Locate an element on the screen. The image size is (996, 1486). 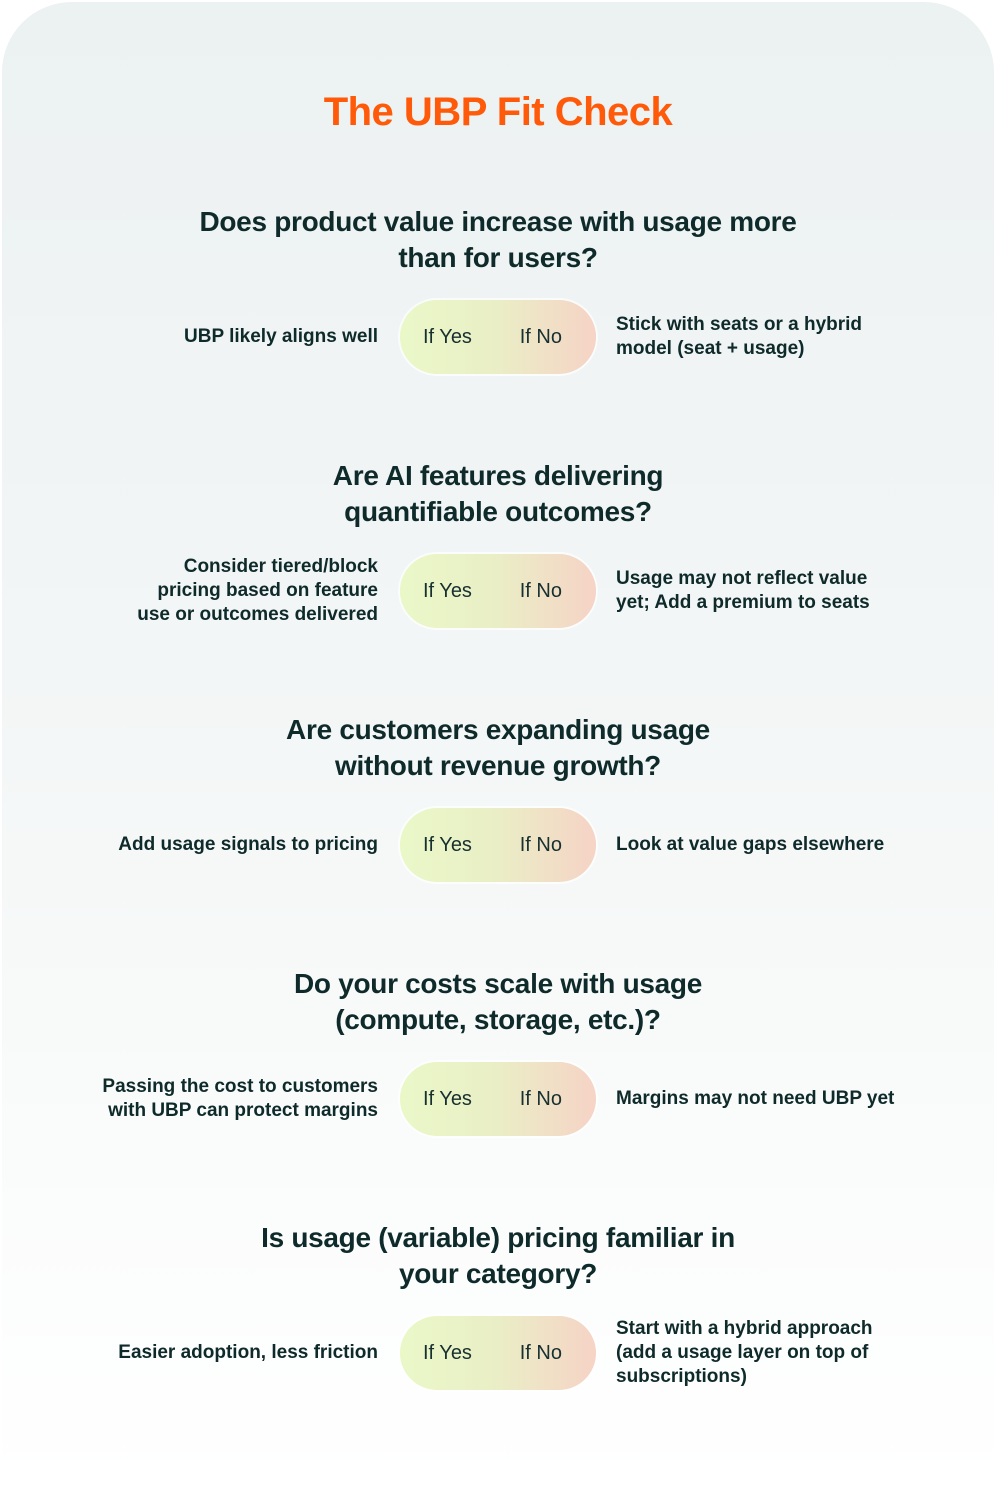
if-yes-outcome: UBP likely aligns well is located at coordinates (281, 336).